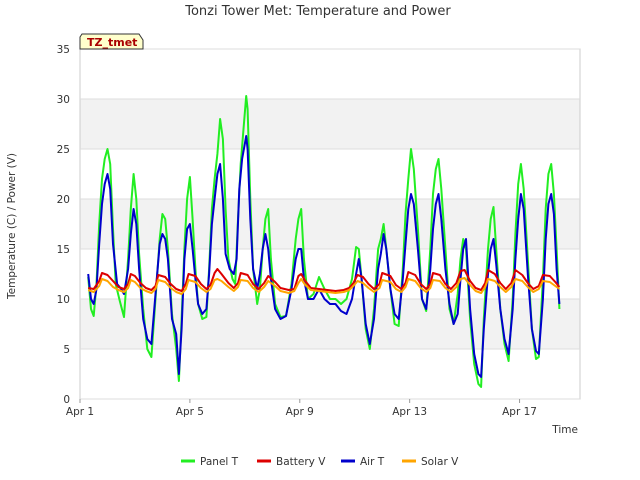  Describe the element at coordinates (66, 400) in the screenshot. I see `y-tick-label: 0` at that location.